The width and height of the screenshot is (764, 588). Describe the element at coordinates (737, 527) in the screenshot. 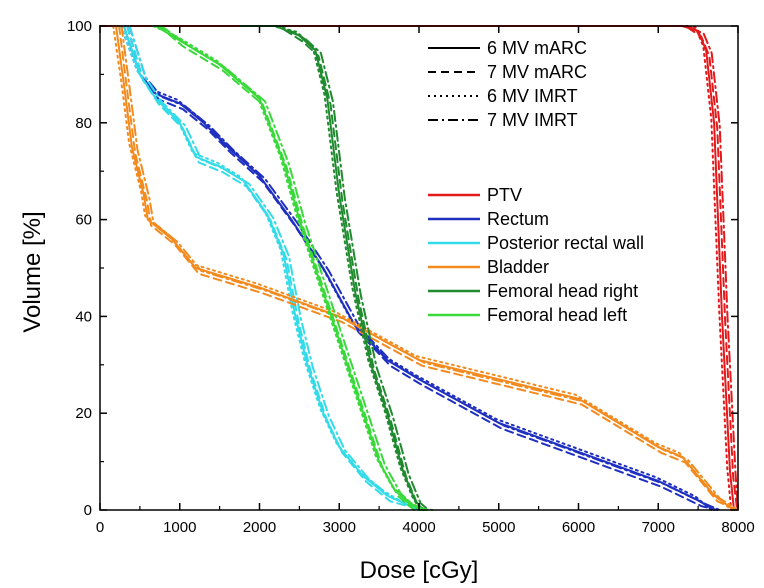

I see `x-tick-label: 8000` at that location.